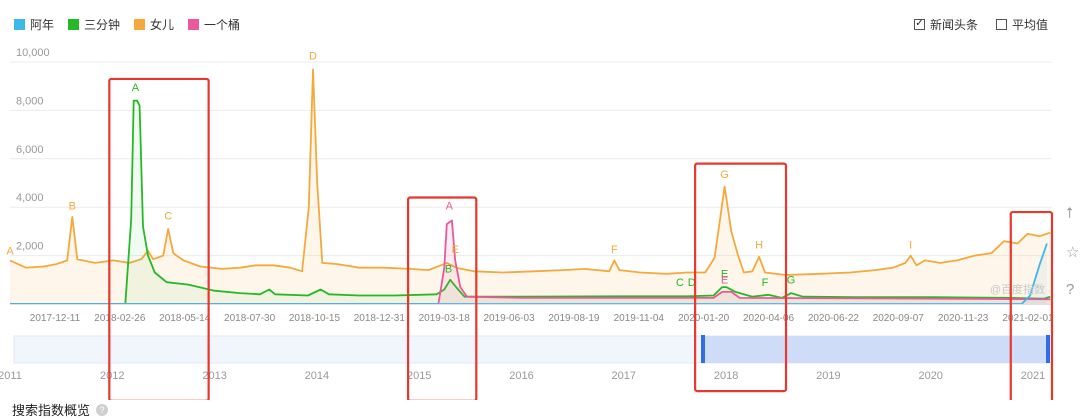 This screenshot has width=1080, height=419. What do you see at coordinates (509, 318) in the screenshot?
I see `x-tick-label: 2019-06-03` at bounding box center [509, 318].